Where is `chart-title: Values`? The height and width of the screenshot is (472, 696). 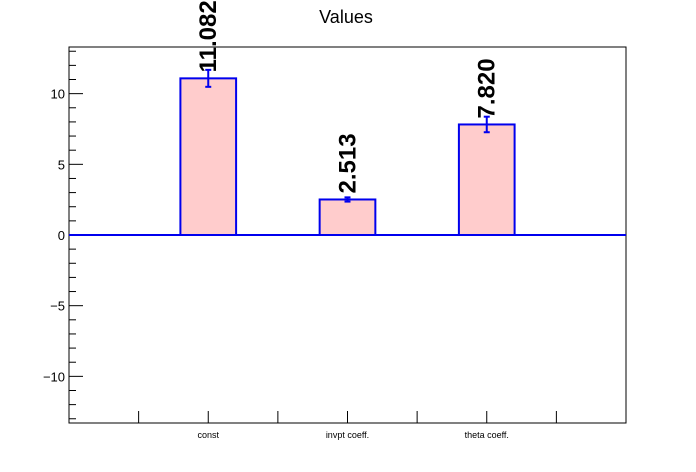
chart-title: Values is located at coordinates (346, 17).